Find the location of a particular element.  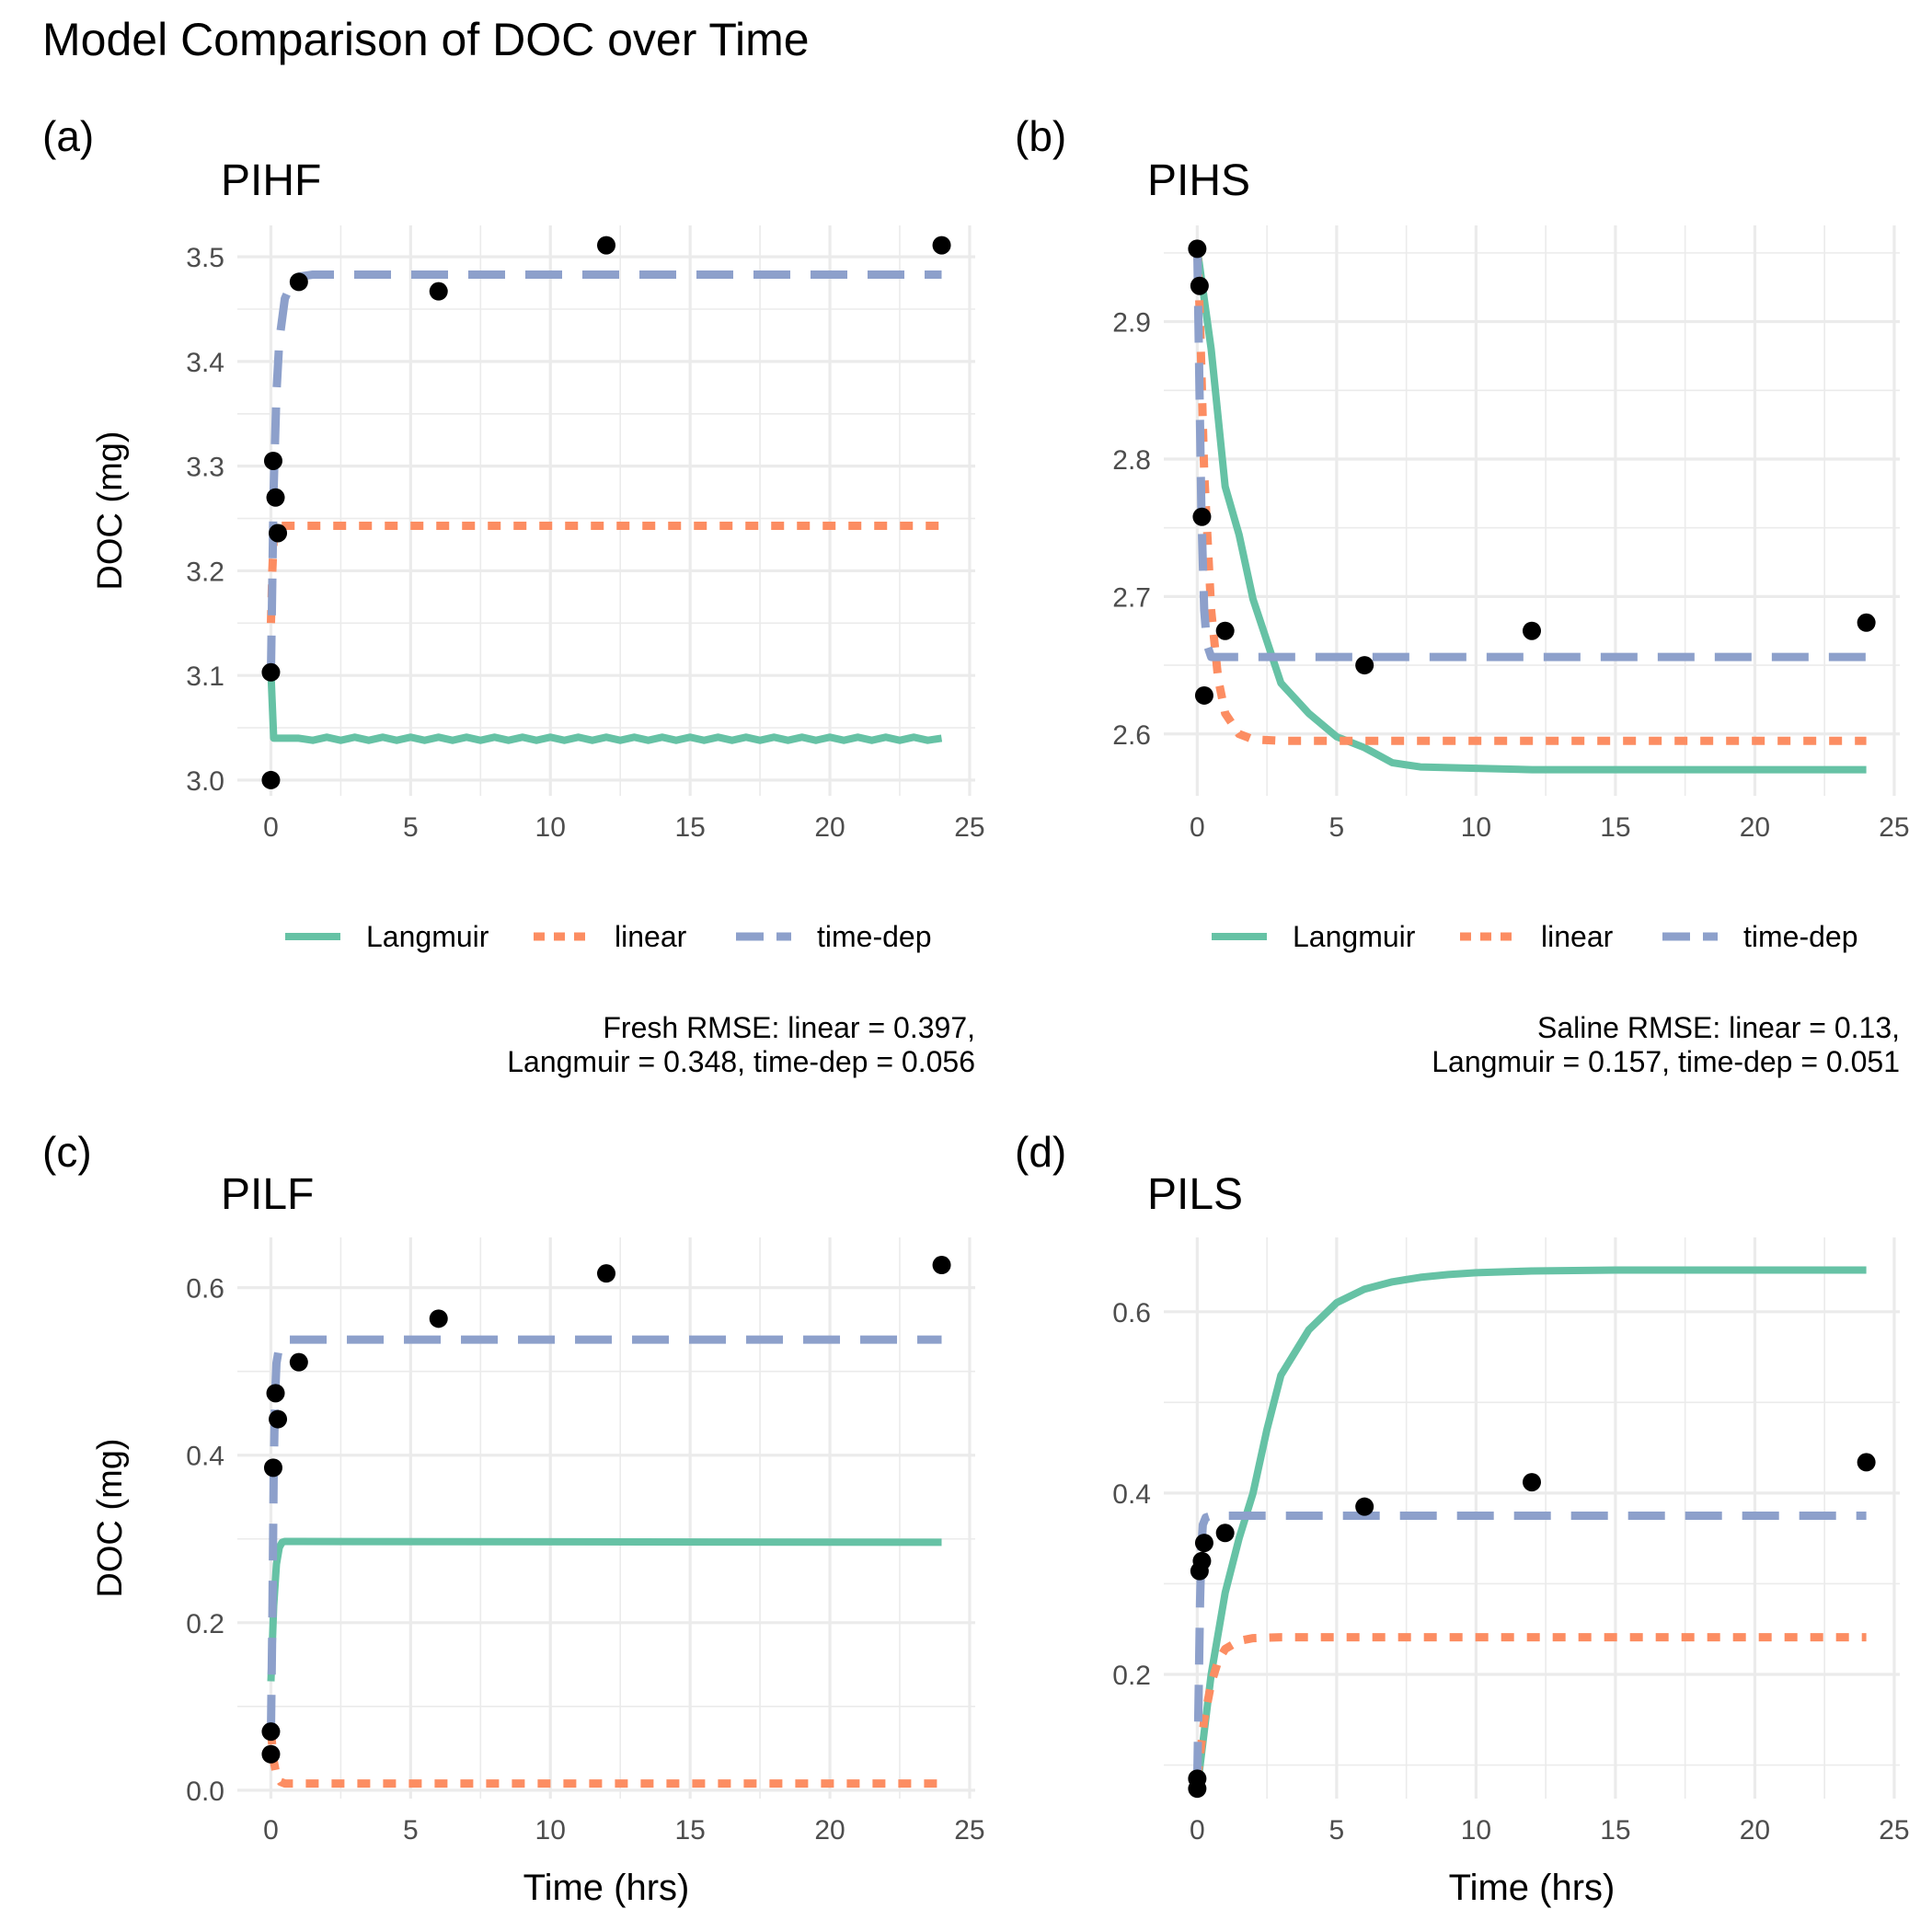

rmse-caption: Langmuir = 0.157, time-dep = 0.051 is located at coordinates (1666, 1061).